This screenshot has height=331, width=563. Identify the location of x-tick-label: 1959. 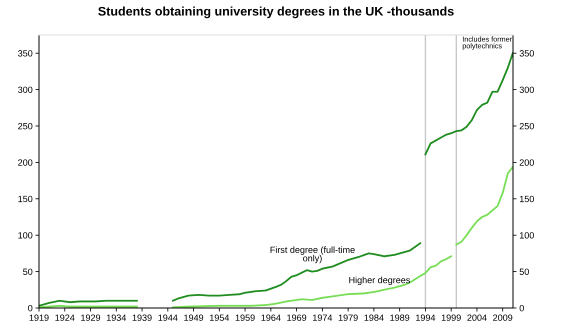
(245, 317).